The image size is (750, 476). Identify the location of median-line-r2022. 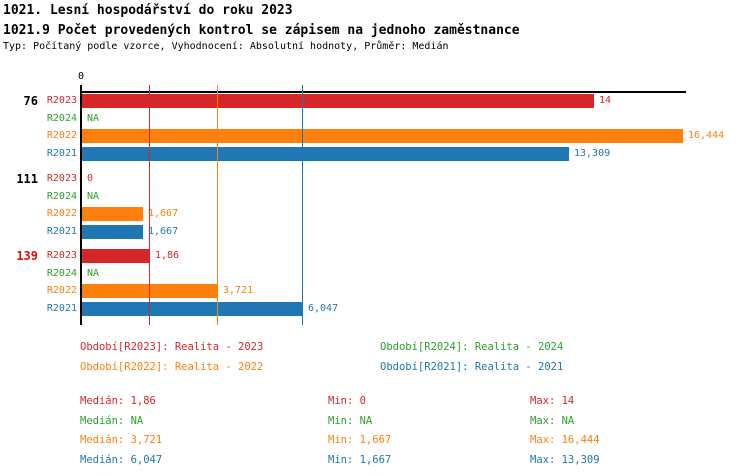
(217, 205).